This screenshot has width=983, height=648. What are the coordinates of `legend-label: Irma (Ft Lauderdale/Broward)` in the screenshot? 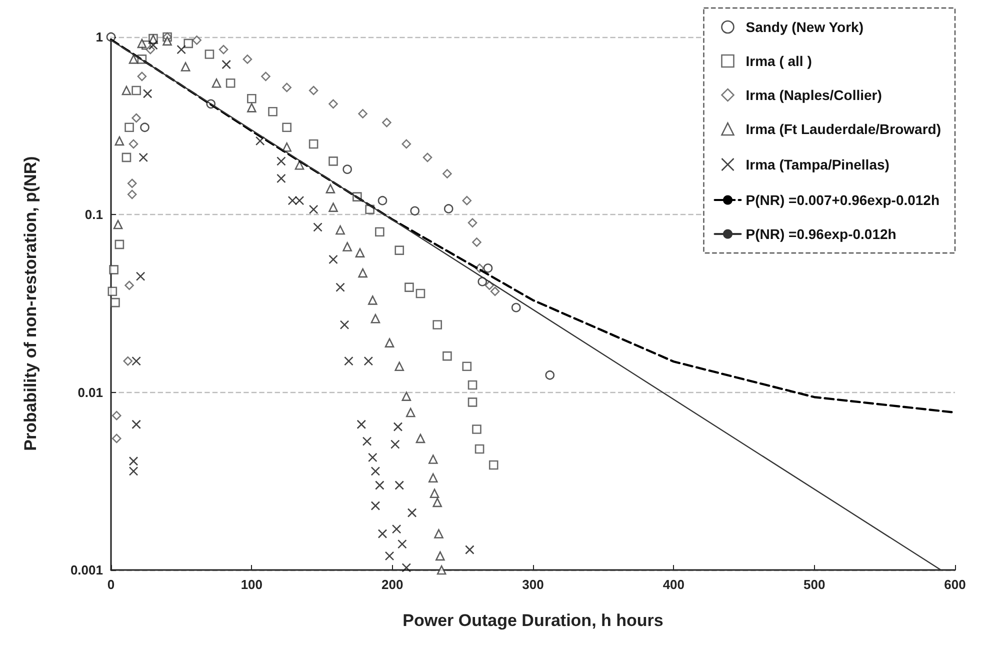 It's located at (844, 129).